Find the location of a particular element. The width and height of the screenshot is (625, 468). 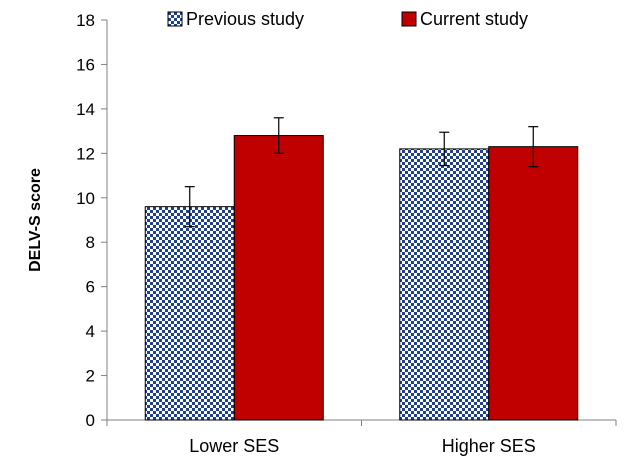

y-tick-label: 4 is located at coordinates (90, 331).